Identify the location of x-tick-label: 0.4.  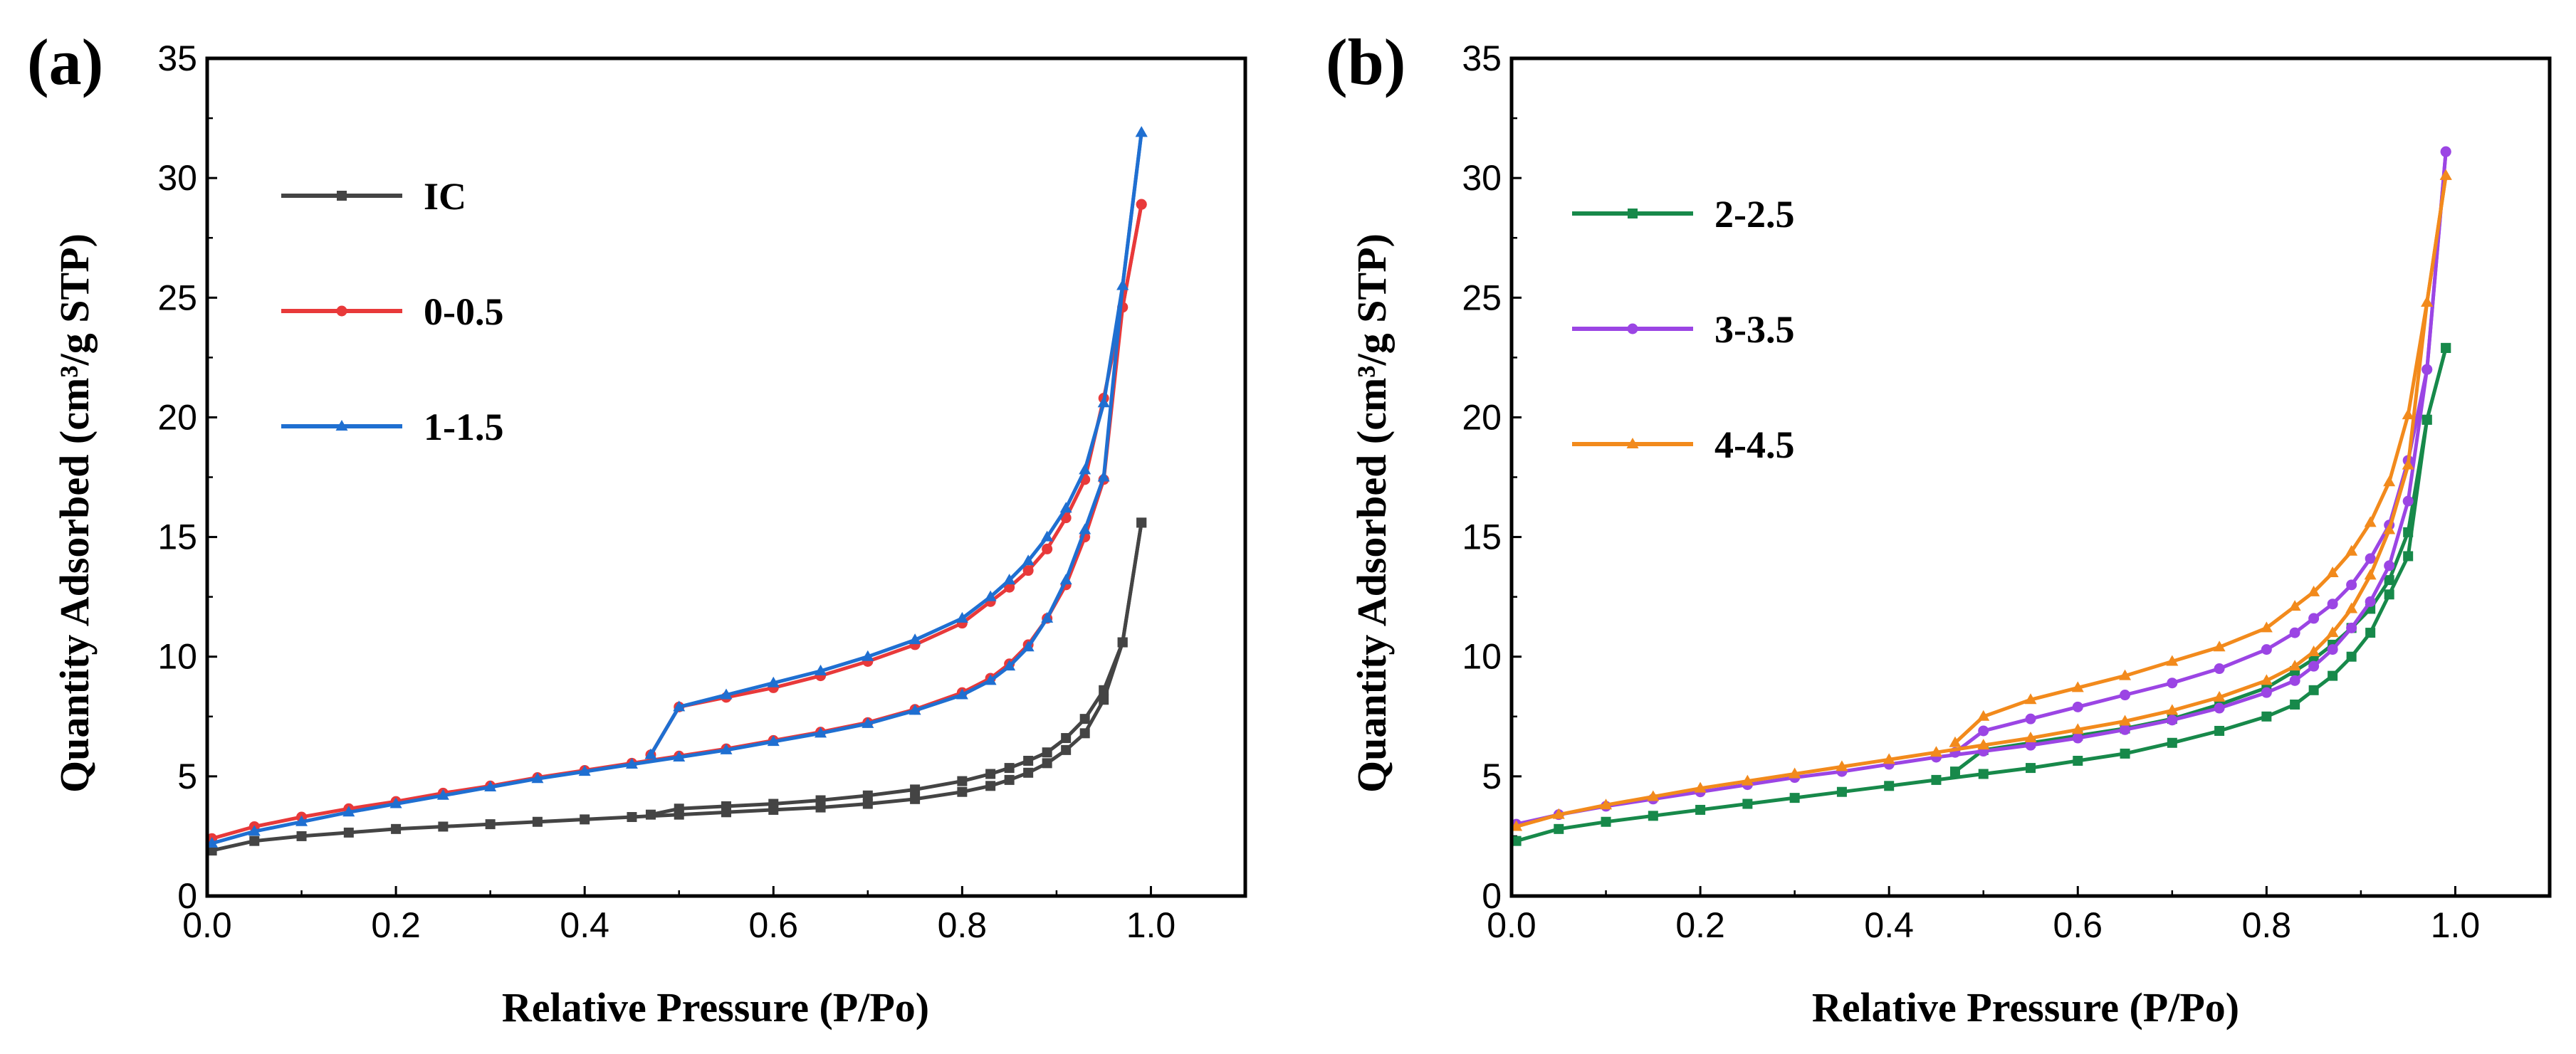
(1889, 925).